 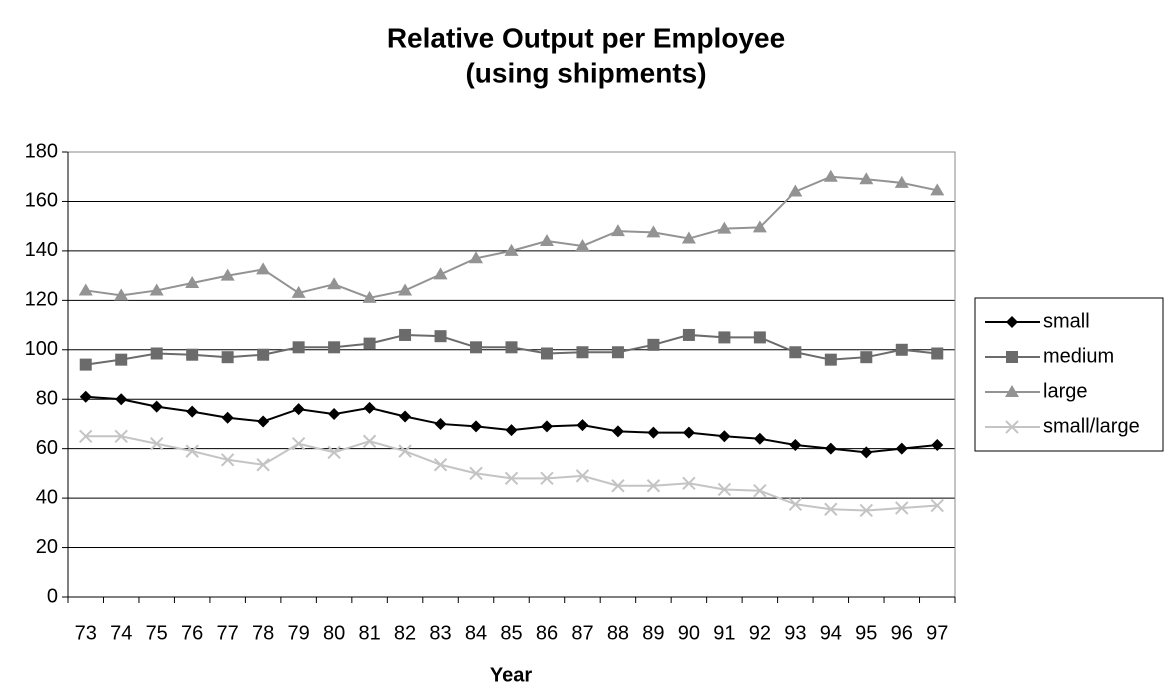 What do you see at coordinates (511, 675) in the screenshot?
I see `x-axis-title: Year` at bounding box center [511, 675].